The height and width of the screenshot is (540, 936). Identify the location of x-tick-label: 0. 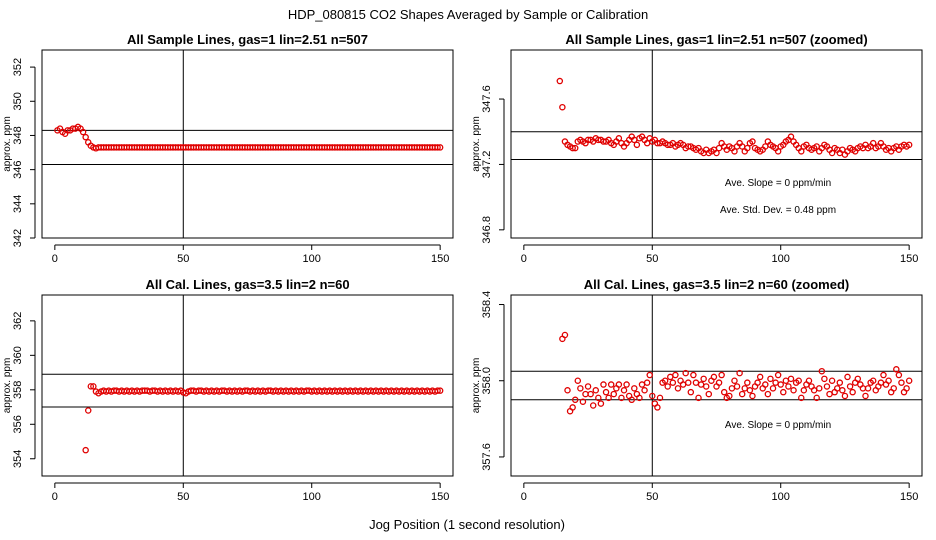
(55, 497).